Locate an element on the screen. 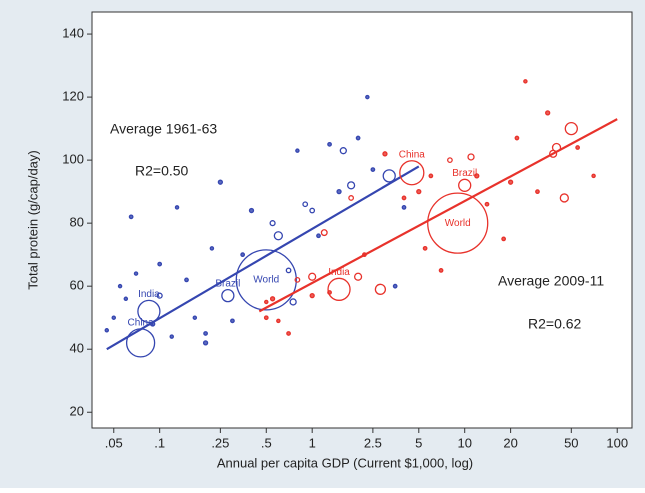 The height and width of the screenshot is (493, 645). y-axis-title: Total protein (g/cap/day) is located at coordinates (32, 219).